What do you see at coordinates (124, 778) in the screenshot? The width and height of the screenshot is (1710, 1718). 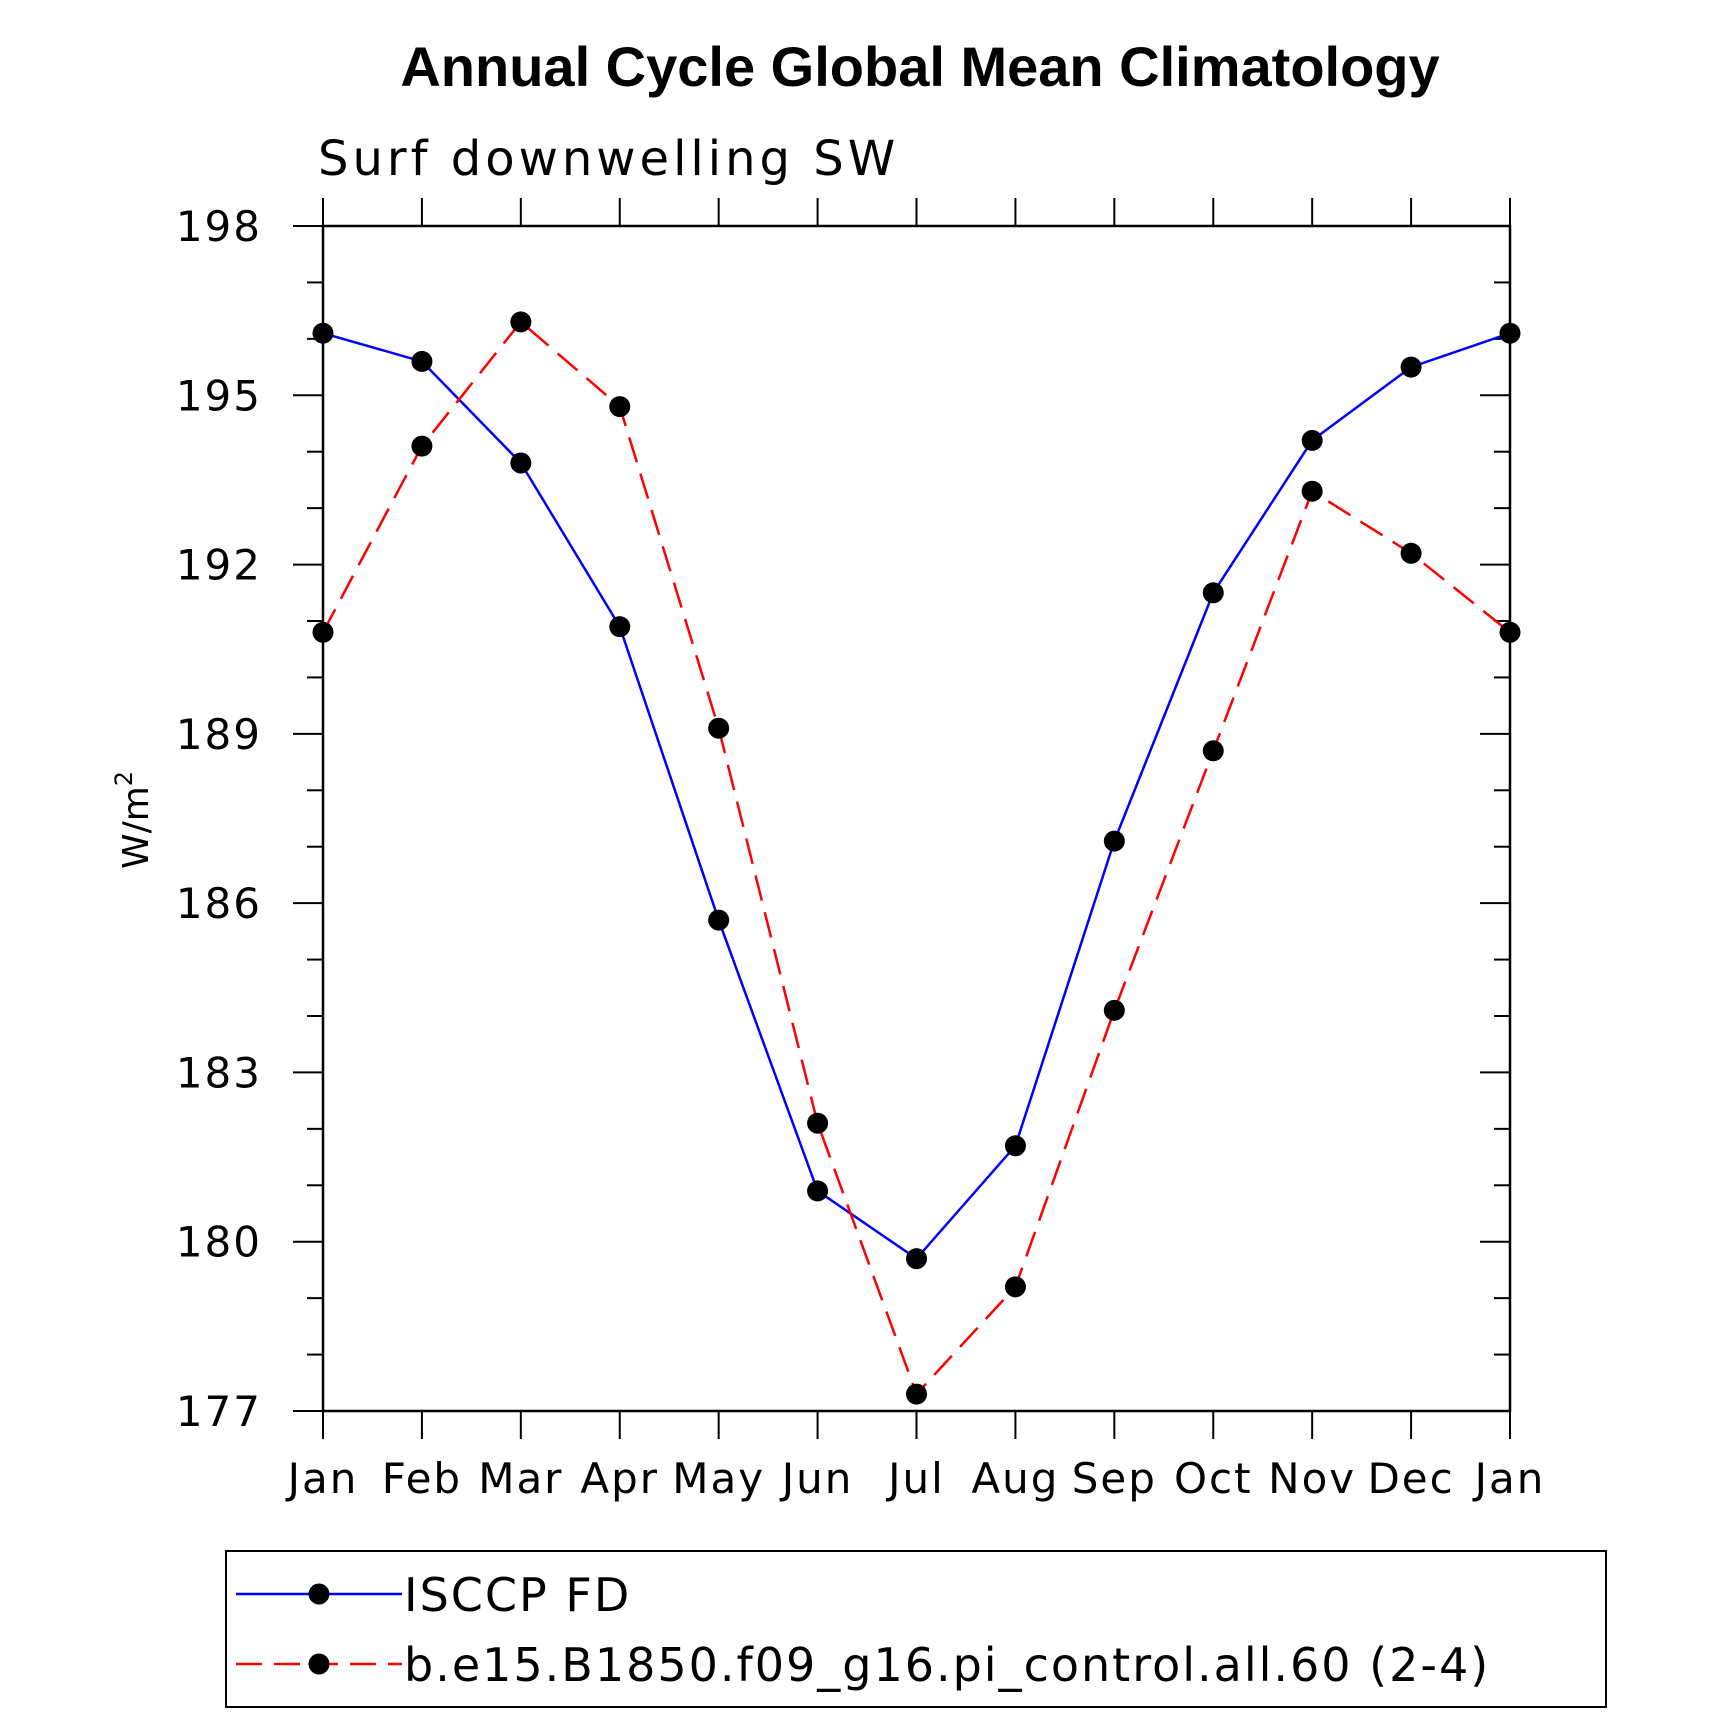 I see `y-axis-label-superscript: 2` at bounding box center [124, 778].